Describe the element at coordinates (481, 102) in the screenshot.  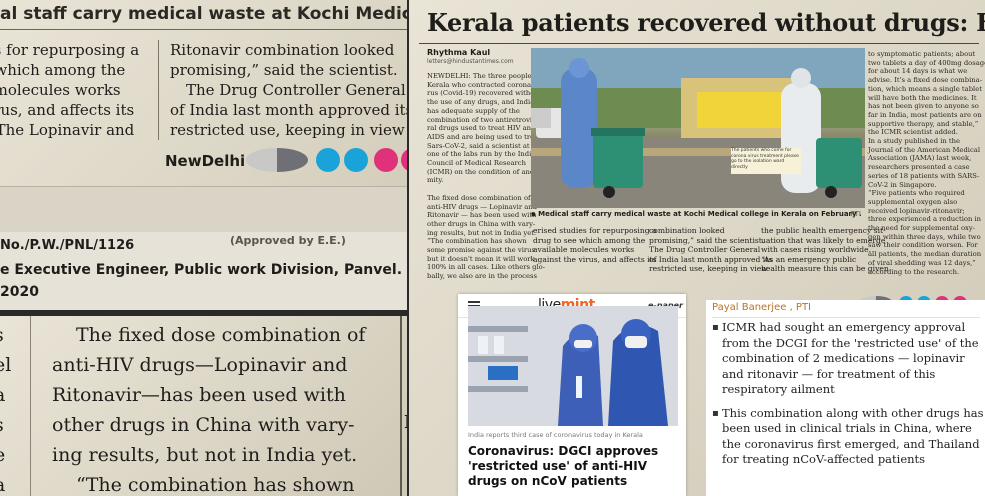
I see `text-line: the use of any drugs, and India` at that location.